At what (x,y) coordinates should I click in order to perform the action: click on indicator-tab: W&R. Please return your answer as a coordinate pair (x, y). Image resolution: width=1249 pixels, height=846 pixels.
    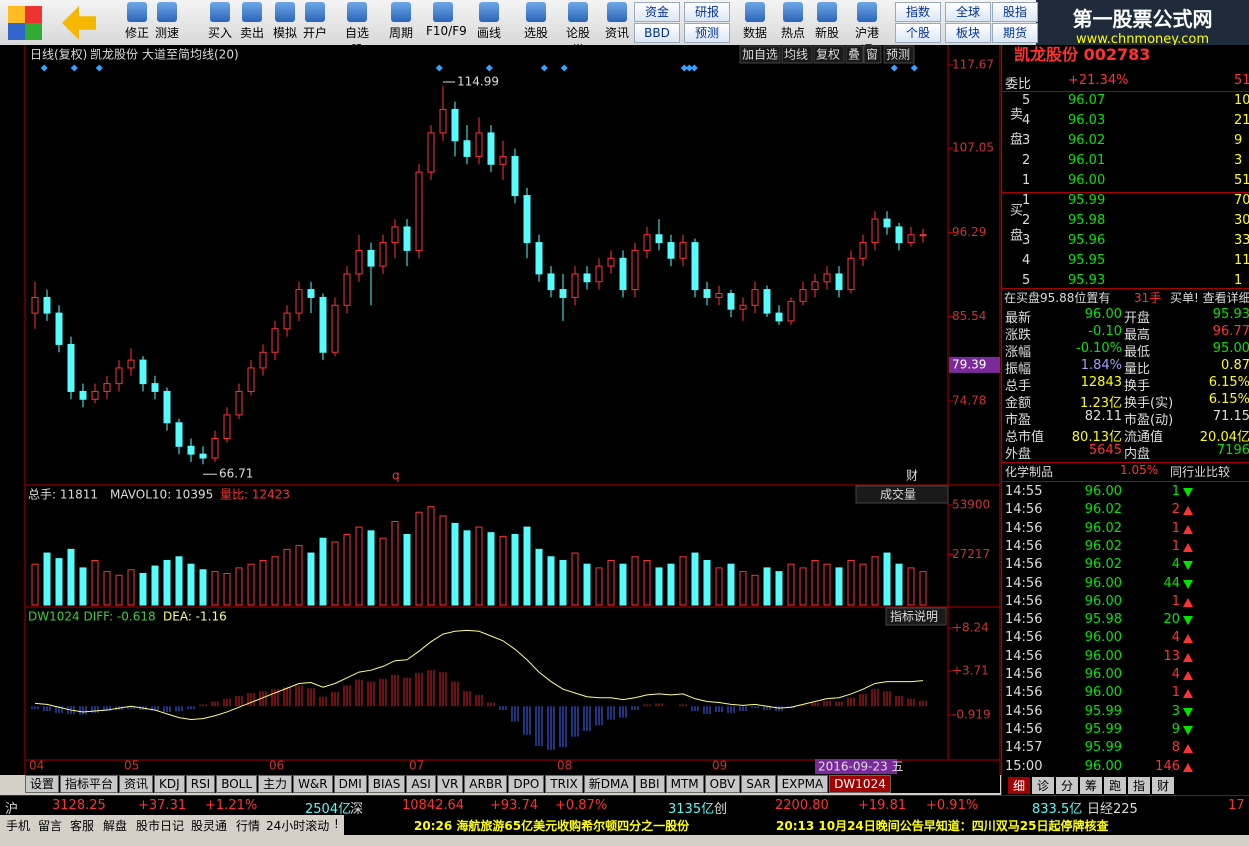
    Looking at the image, I should click on (313, 784).